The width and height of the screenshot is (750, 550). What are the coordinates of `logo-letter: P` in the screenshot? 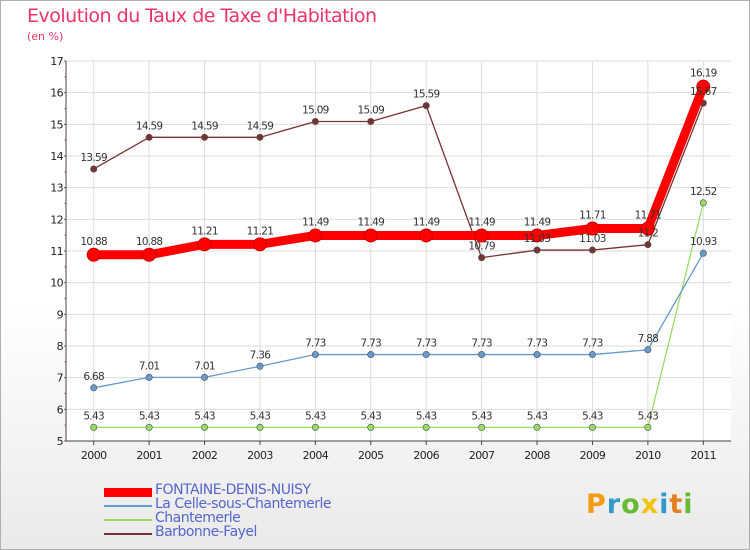 It's located at (596, 504).